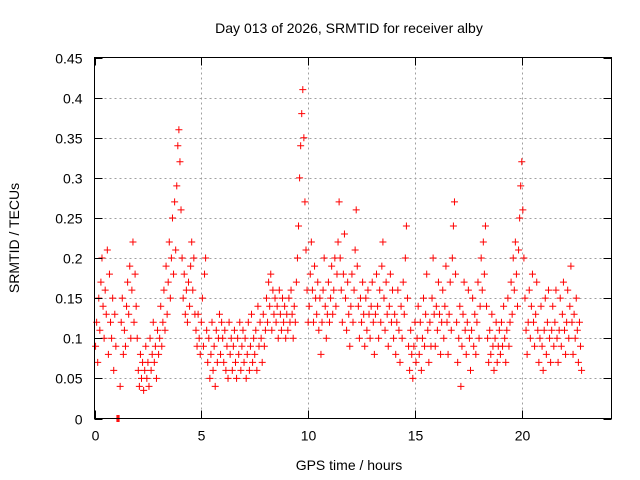 The image size is (640, 480). What do you see at coordinates (202, 436) in the screenshot?
I see `x-tick-label: 5` at bounding box center [202, 436].